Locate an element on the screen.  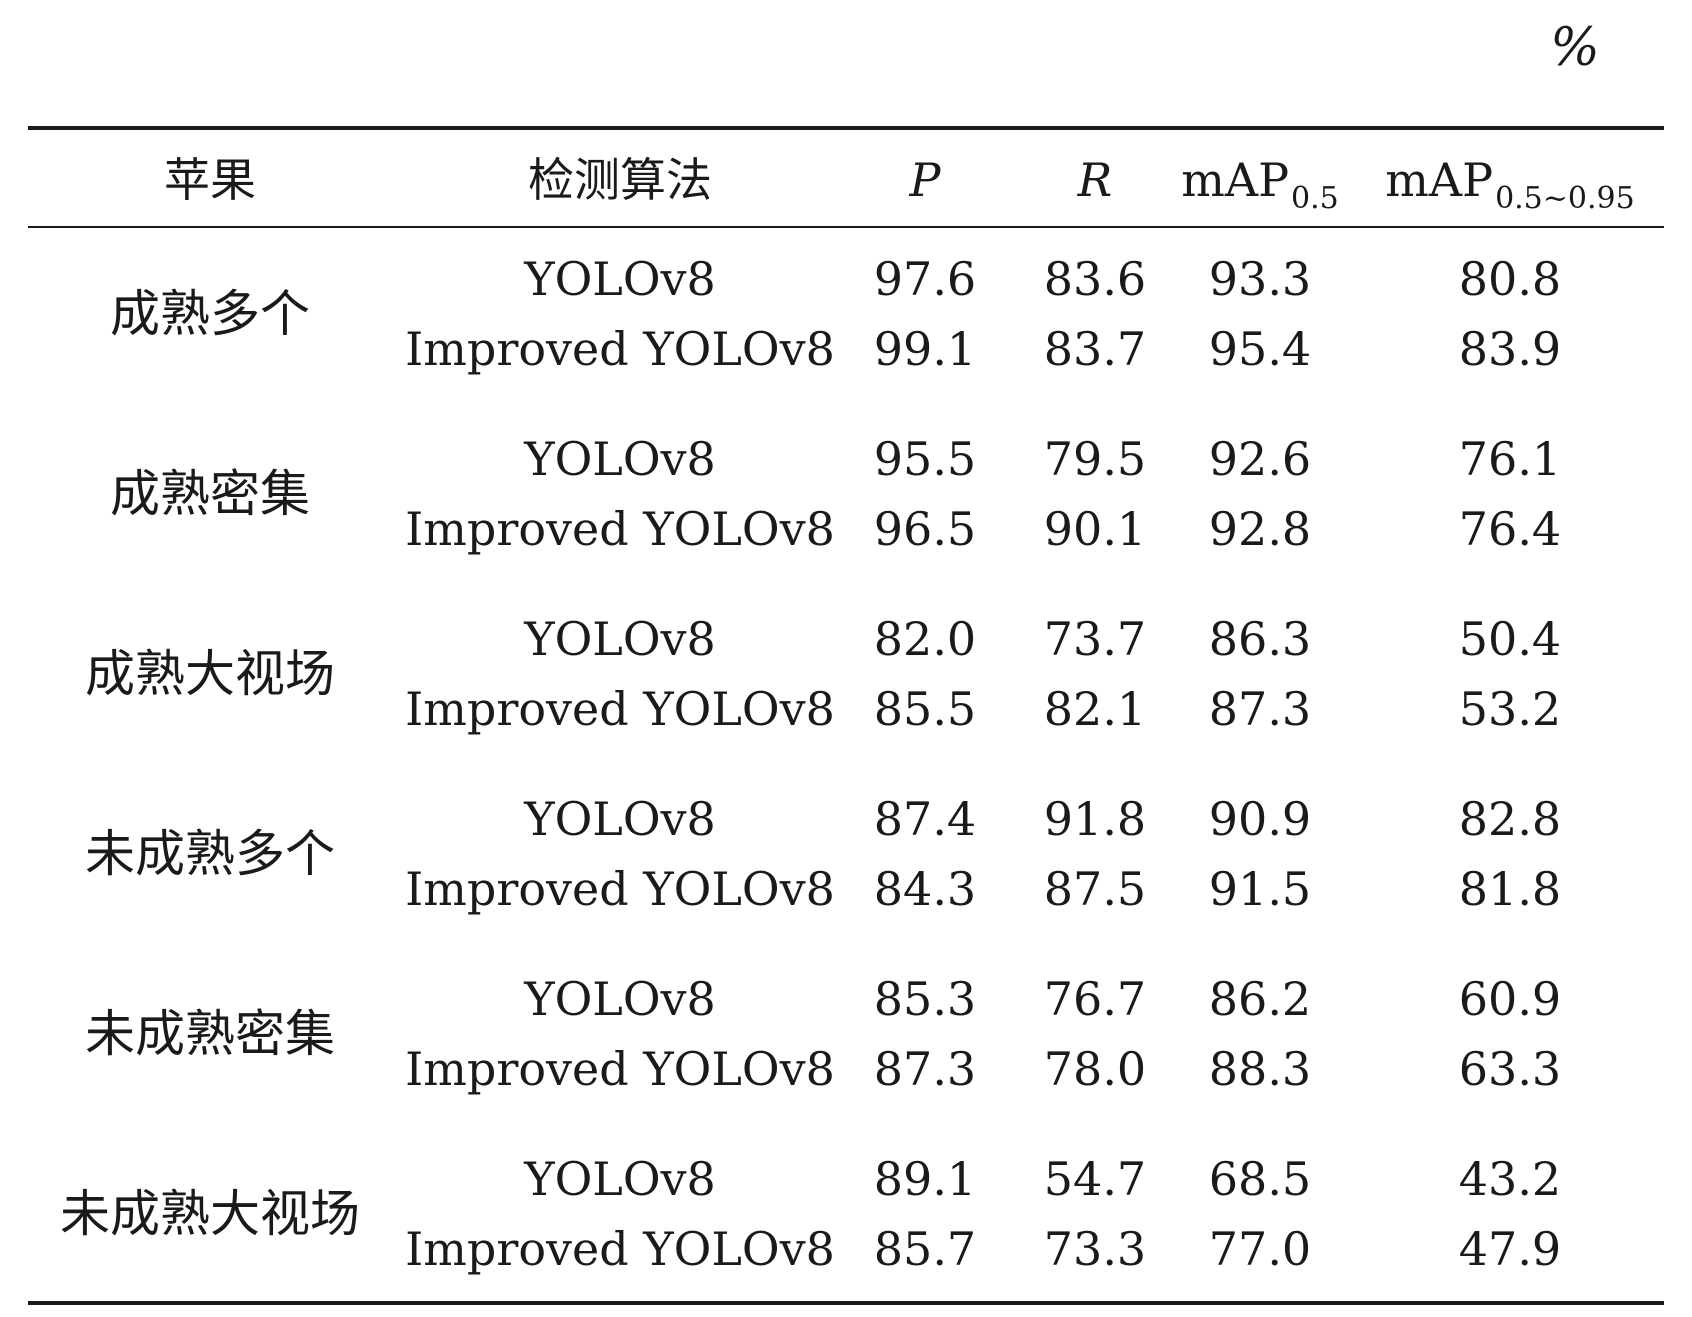
recall-cell: 87.5 is located at coordinates (1095, 889).